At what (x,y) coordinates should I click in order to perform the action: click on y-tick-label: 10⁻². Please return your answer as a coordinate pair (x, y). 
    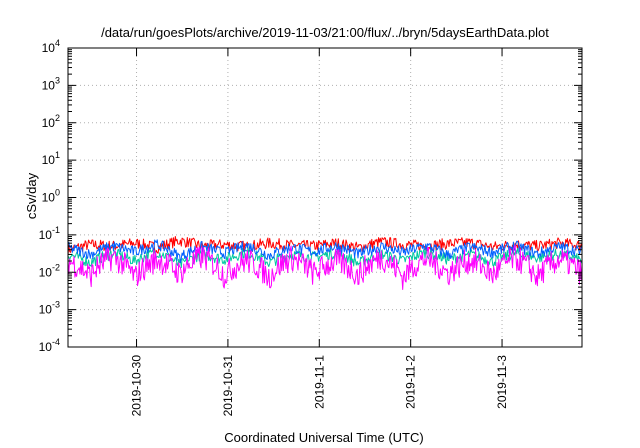
    Looking at the image, I should click on (49, 270).